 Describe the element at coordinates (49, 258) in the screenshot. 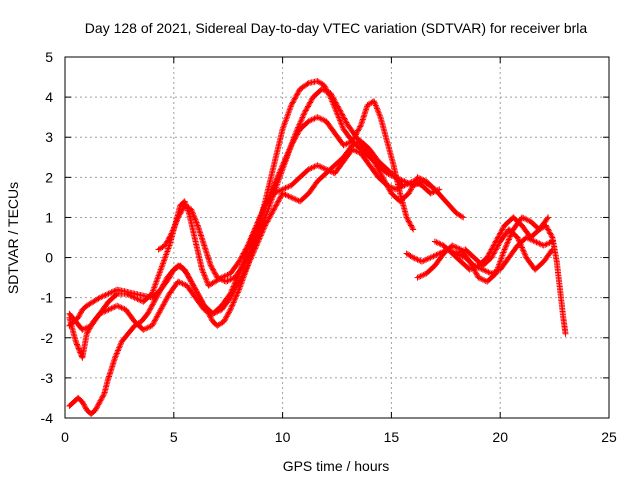

I see `y-tick-label: 0` at that location.